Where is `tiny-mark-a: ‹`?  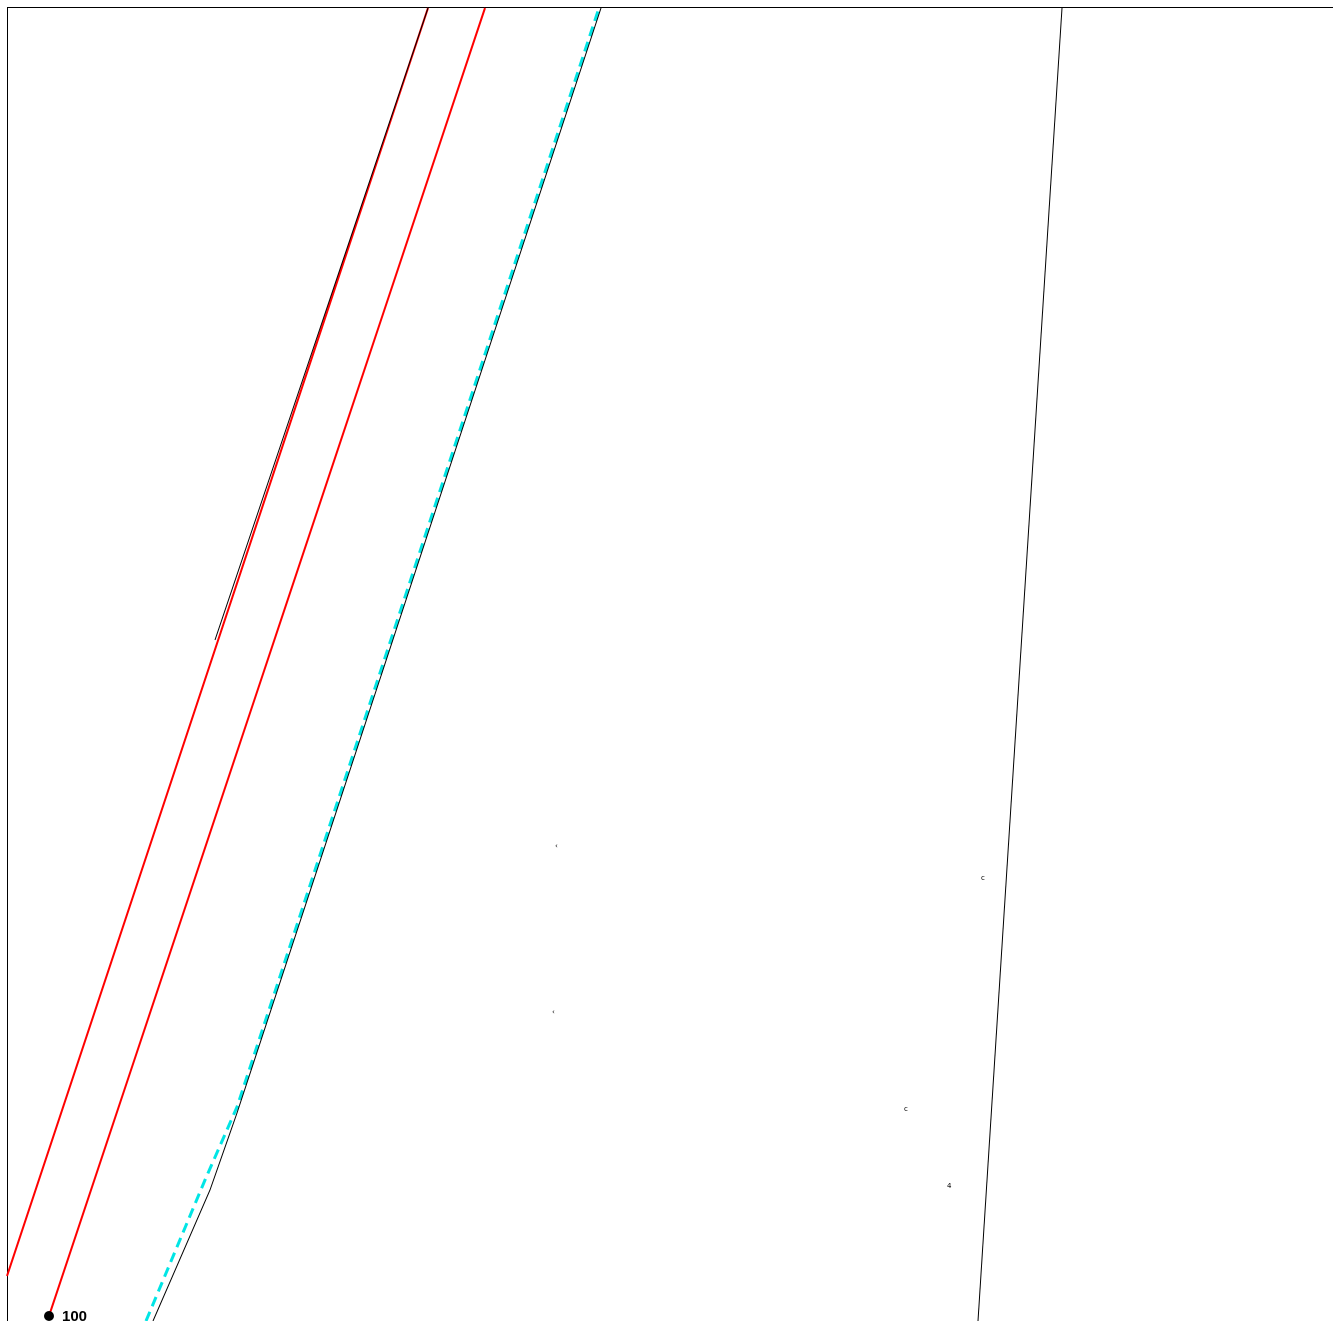 tiny-mark-a: ‹ is located at coordinates (556, 846).